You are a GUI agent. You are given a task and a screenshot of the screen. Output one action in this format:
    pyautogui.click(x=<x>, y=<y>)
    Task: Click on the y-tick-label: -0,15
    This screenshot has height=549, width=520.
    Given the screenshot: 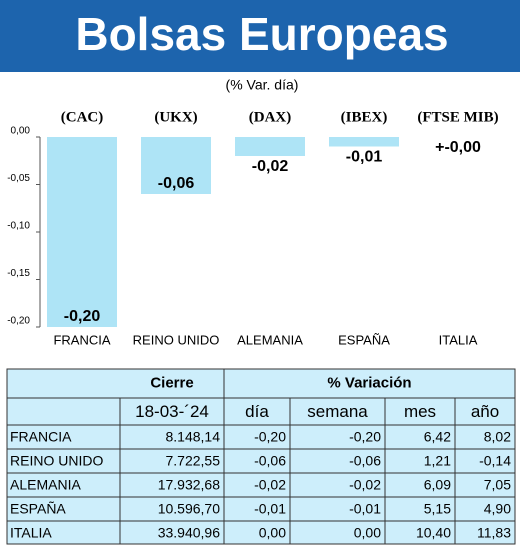 What is the action you would take?
    pyautogui.click(x=18, y=273)
    